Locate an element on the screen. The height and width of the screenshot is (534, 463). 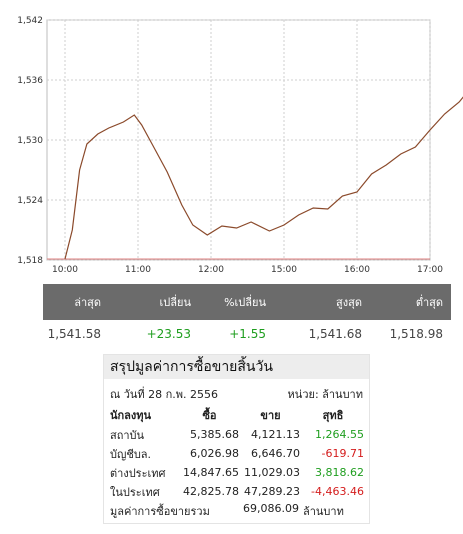
row-sell: 47,289.23 is located at coordinates (272, 491).